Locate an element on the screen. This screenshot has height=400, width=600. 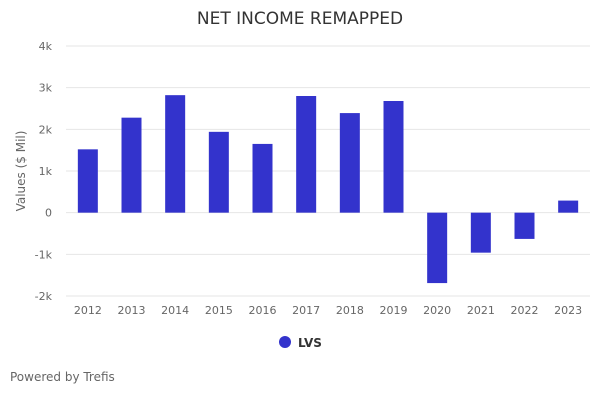
bar-2023 is located at coordinates (568, 206).